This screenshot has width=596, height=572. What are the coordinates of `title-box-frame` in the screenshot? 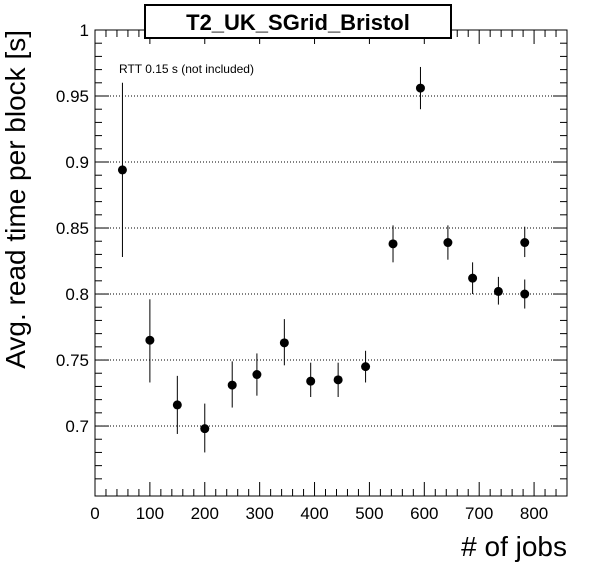 It's located at (298, 21).